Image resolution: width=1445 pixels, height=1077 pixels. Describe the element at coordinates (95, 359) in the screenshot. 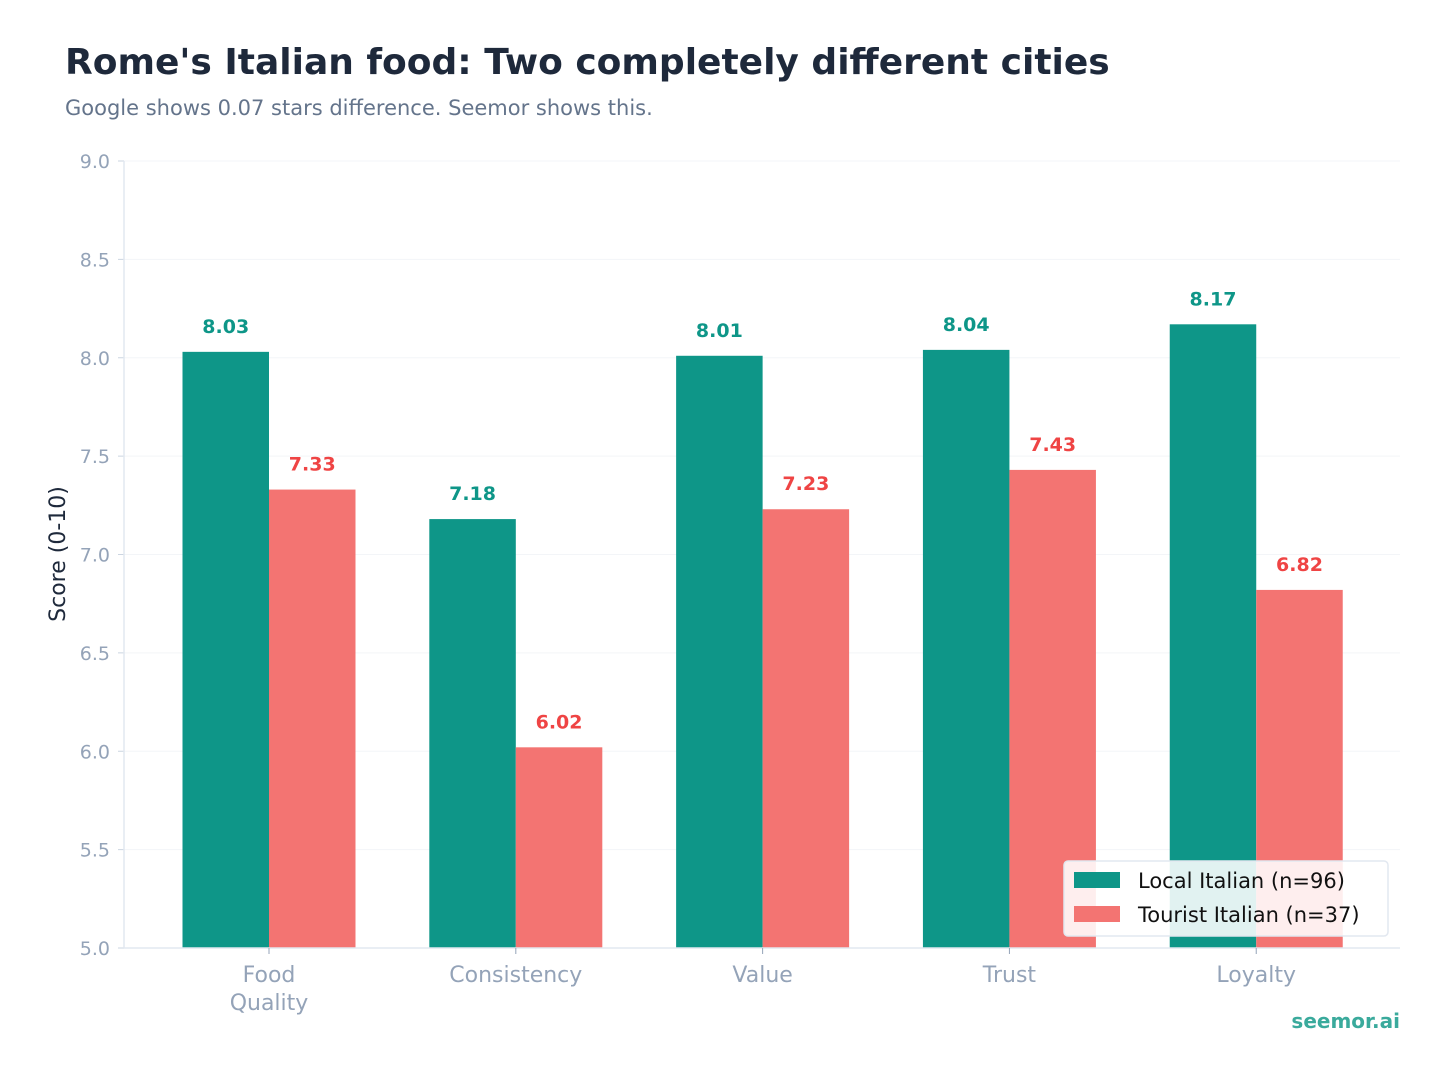

I see `y-tick-label: 8.0` at that location.